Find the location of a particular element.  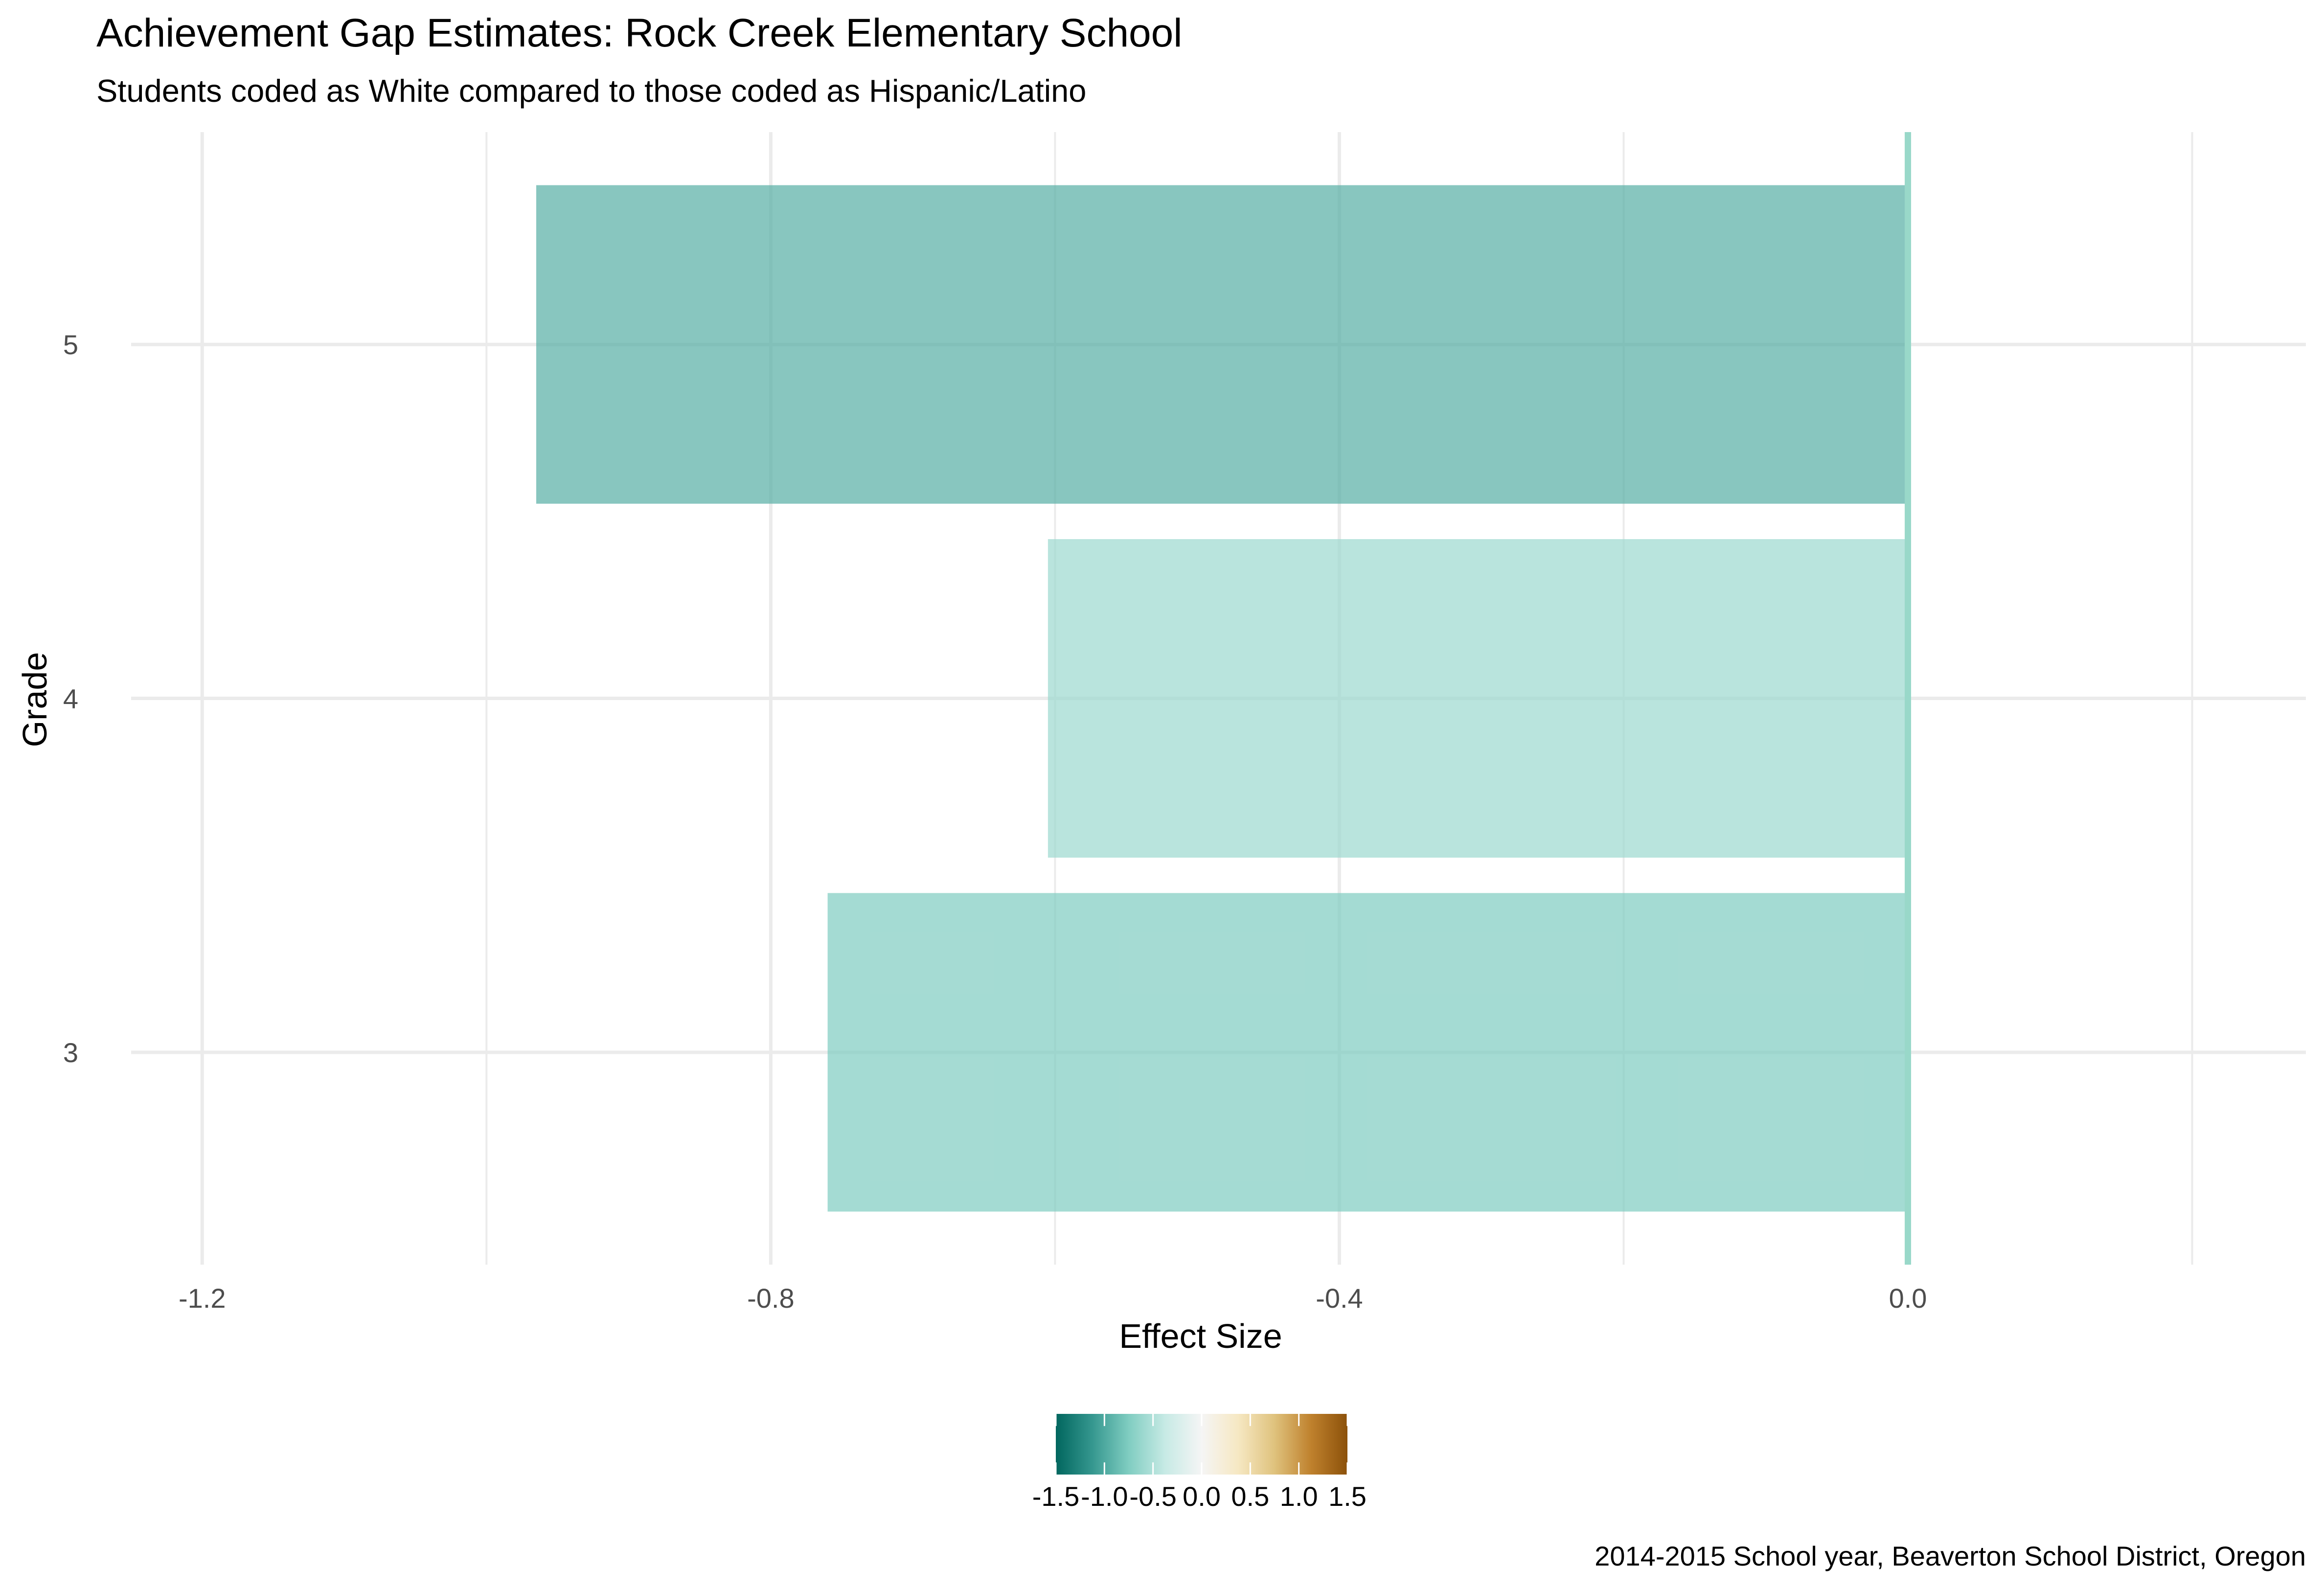

y-tick-label: 4 is located at coordinates (70, 699).